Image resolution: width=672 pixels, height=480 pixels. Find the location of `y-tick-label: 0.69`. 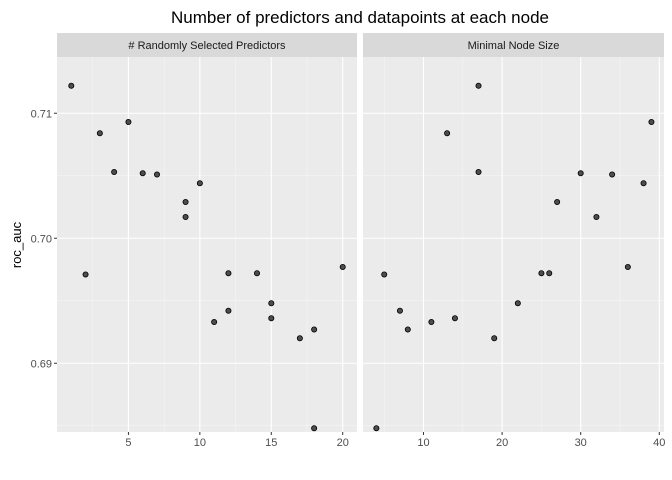

y-tick-label: 0.69 is located at coordinates (41, 364).